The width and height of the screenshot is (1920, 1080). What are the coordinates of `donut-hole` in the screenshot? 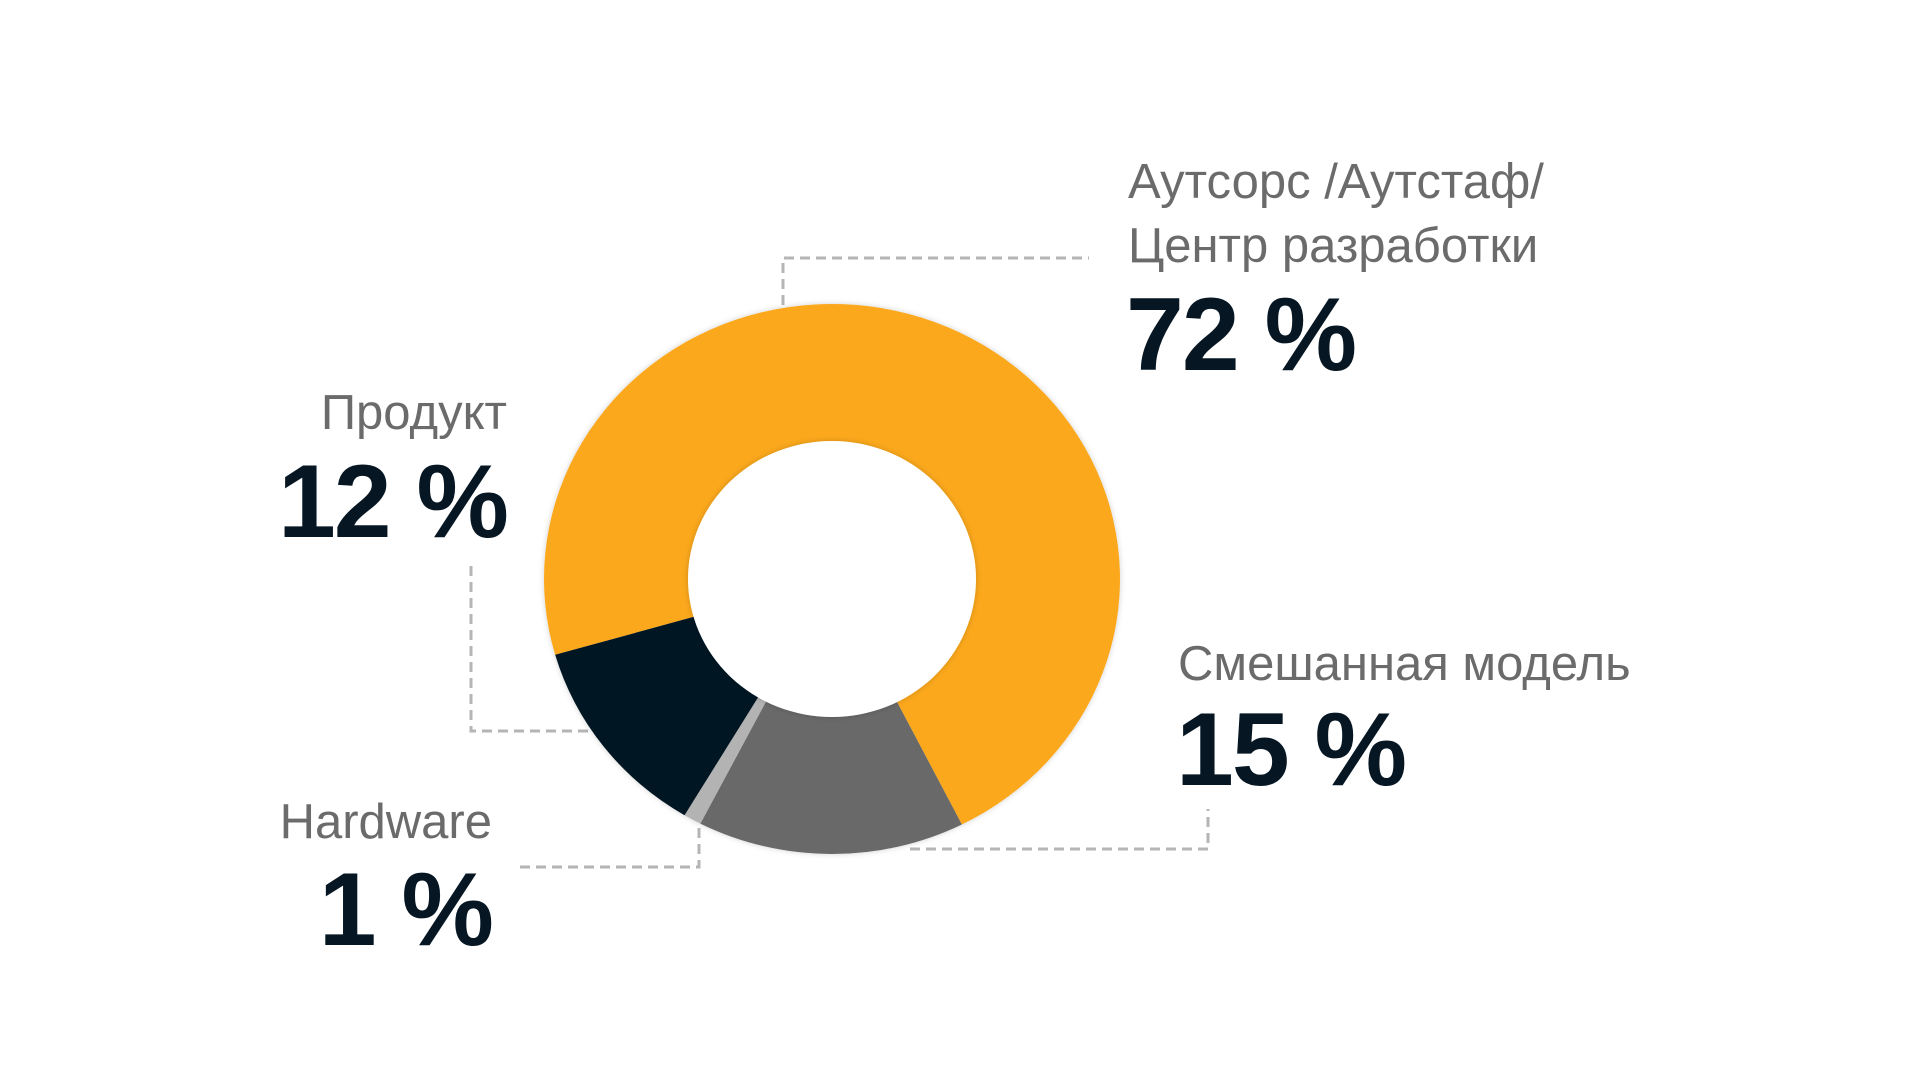 It's located at (832, 579).